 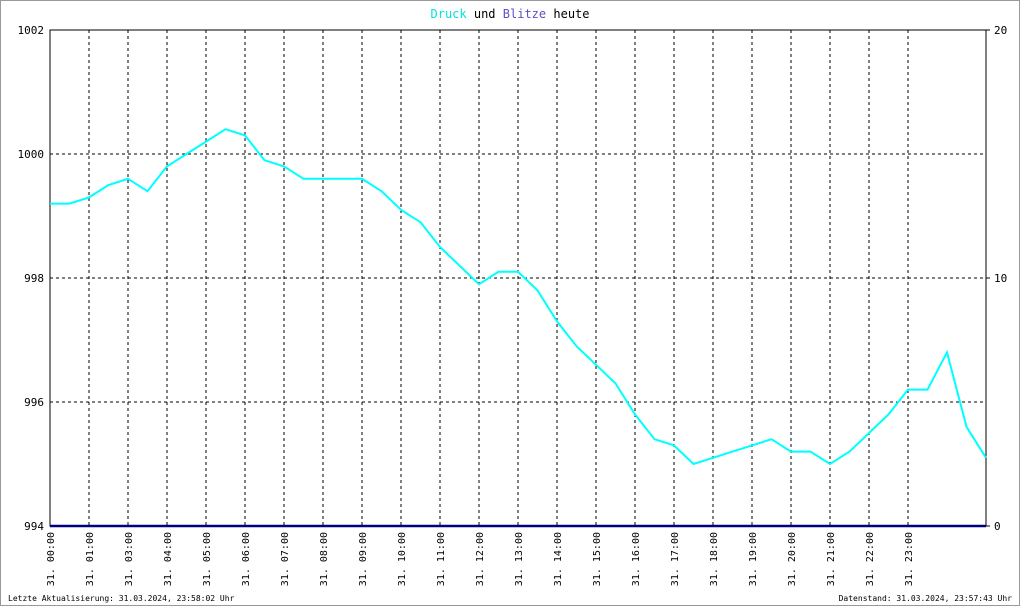 What do you see at coordinates (558, 559) in the screenshot?
I see `x-tick-label: 31. 14:00` at bounding box center [558, 559].